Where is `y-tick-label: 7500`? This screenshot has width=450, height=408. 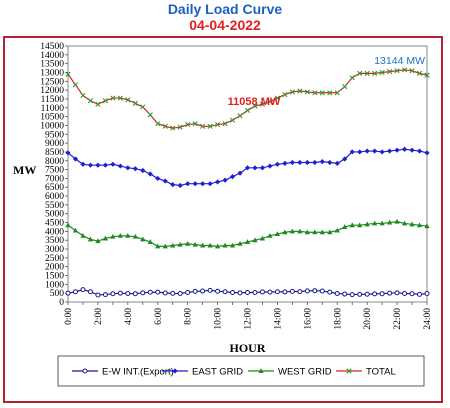
y-tick-label: 7500 is located at coordinates (54, 171).